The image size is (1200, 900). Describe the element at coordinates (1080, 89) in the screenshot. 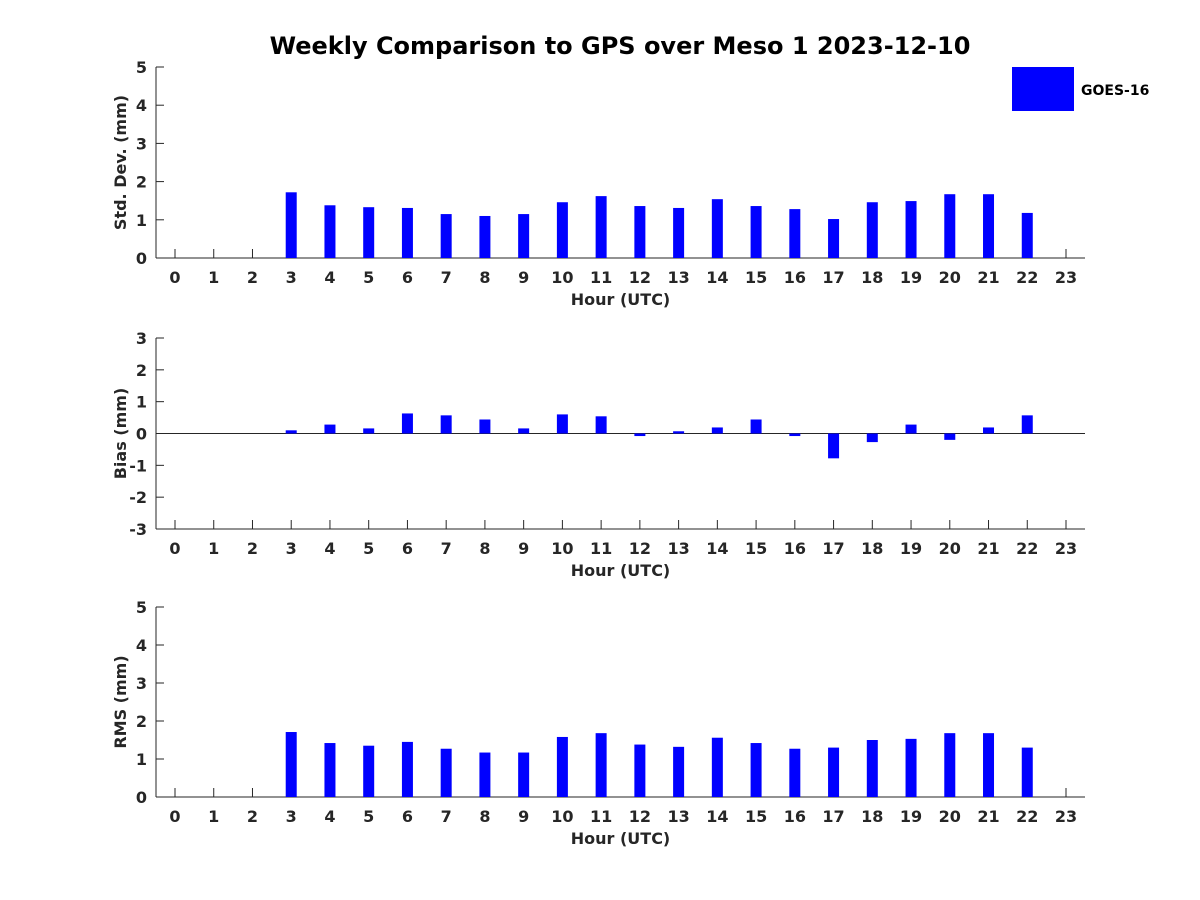

I see `legend: GOES-16` at that location.